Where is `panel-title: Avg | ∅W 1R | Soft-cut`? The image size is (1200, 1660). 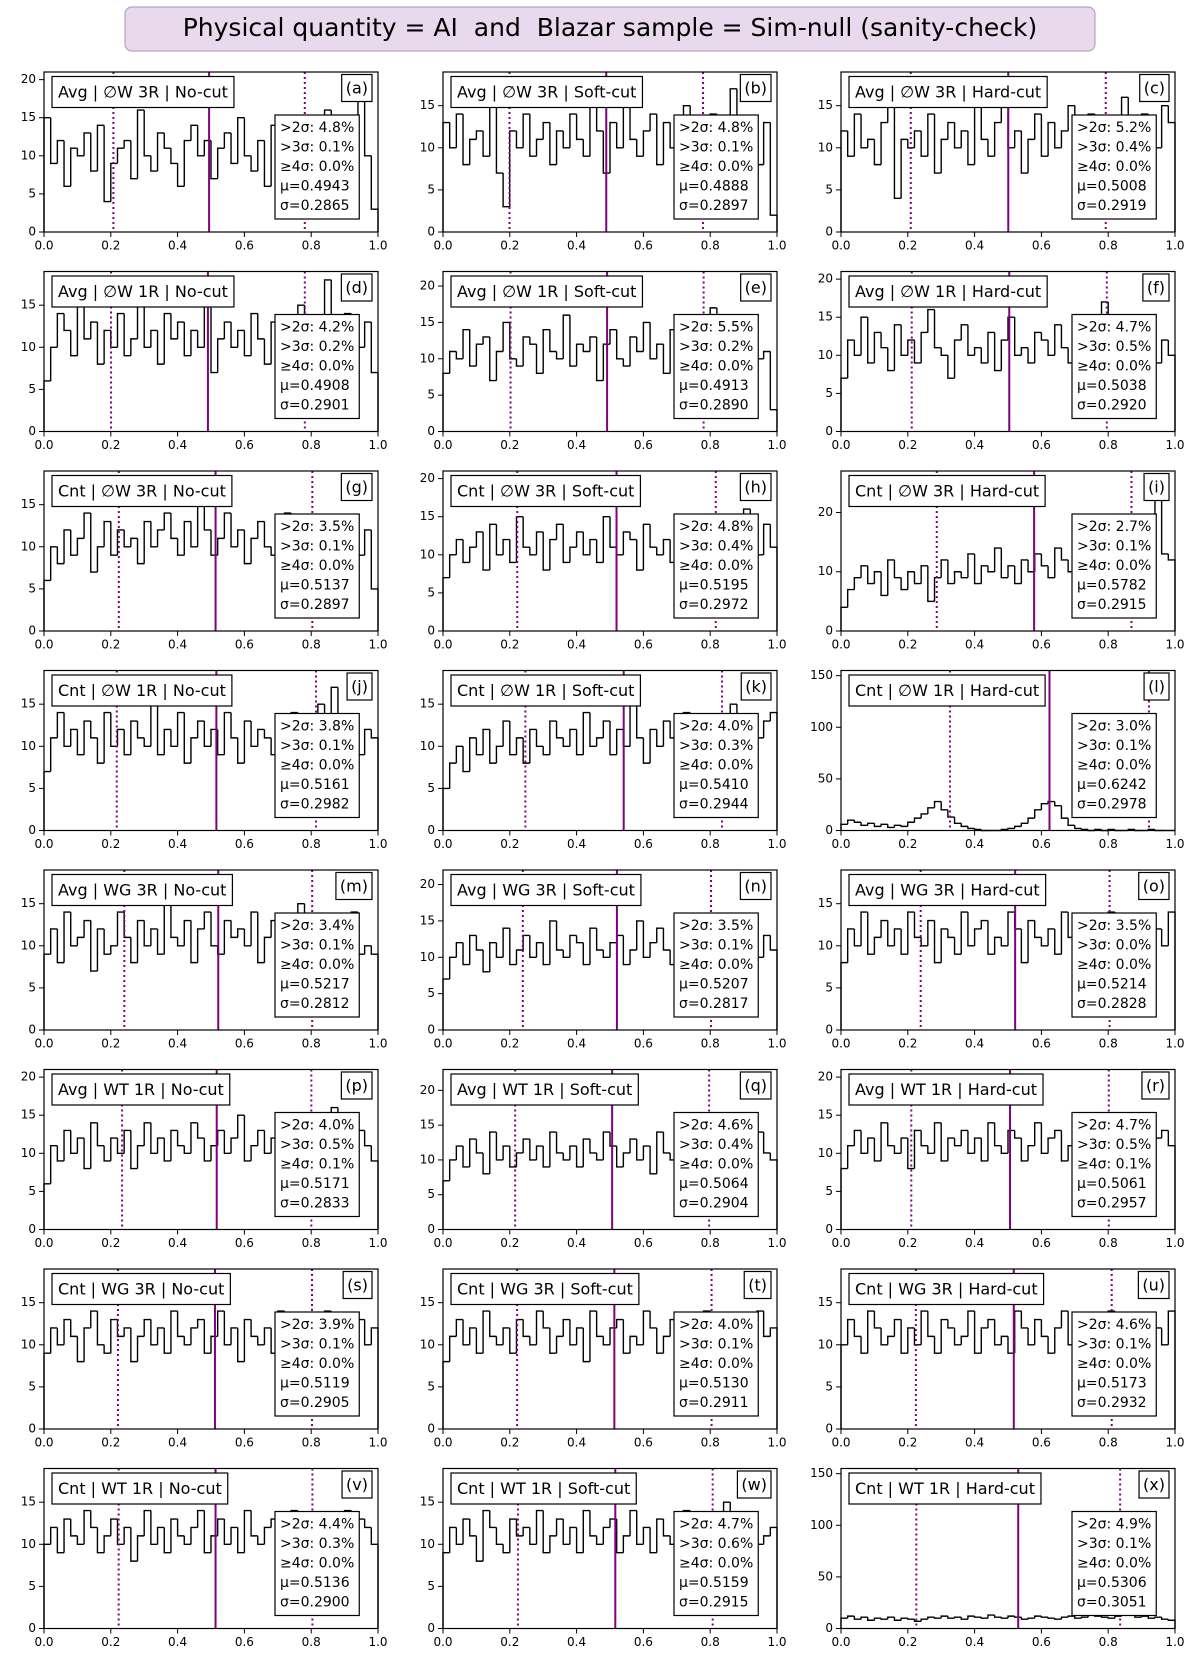 panel-title: Avg | ∅W 1R | Soft-cut is located at coordinates (546, 291).